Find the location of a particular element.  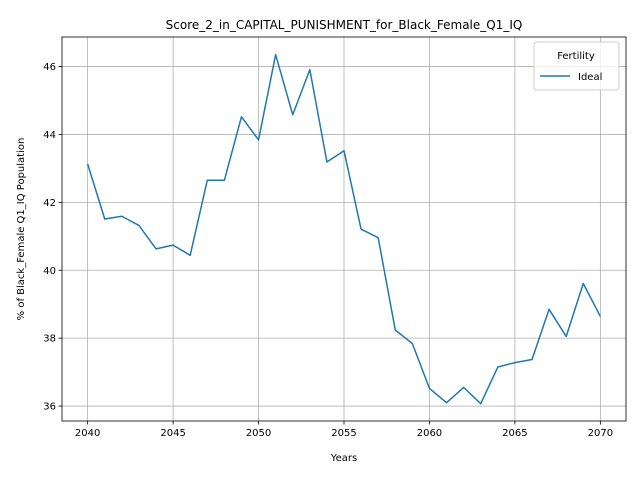

y-tick-label: 44 is located at coordinates (49, 135).